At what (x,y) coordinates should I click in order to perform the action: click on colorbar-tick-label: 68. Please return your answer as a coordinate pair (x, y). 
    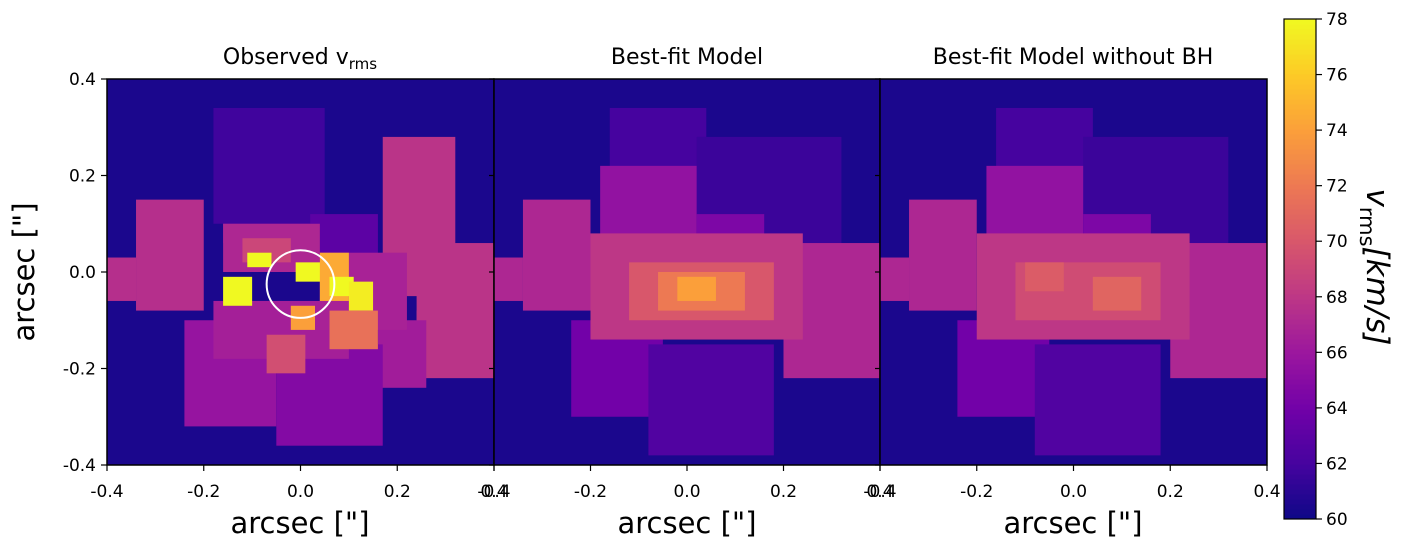
    Looking at the image, I should click on (1337, 298).